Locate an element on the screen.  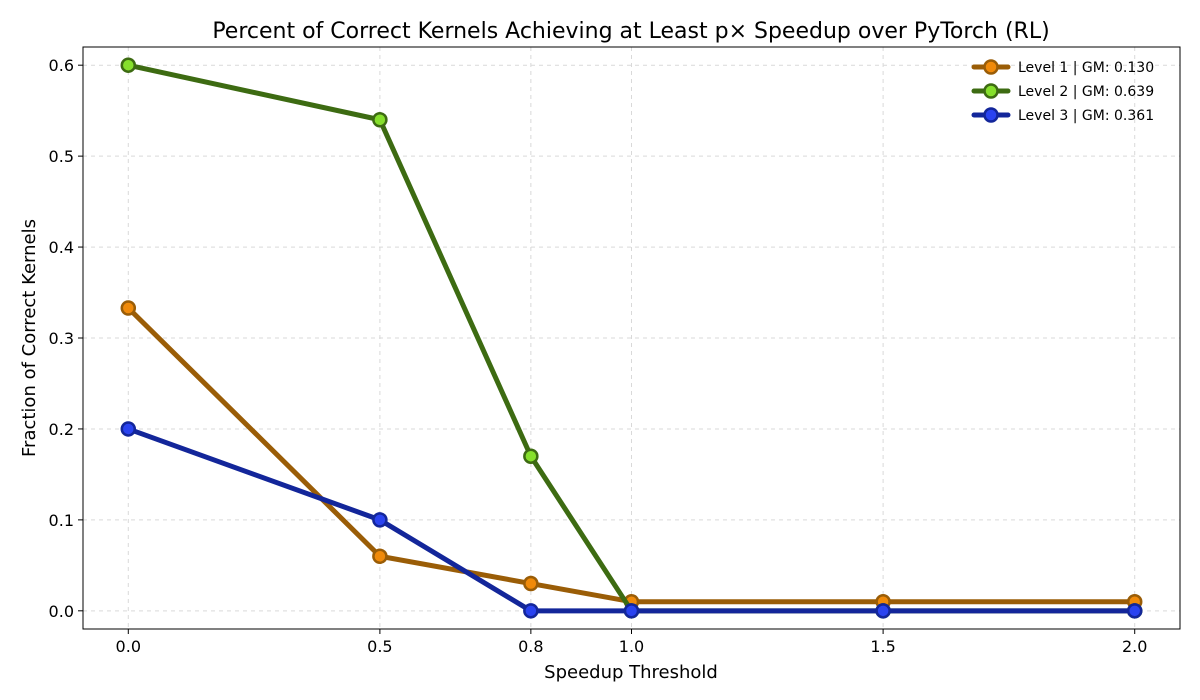
y-tick-label: 0.1 is located at coordinates (61, 520).